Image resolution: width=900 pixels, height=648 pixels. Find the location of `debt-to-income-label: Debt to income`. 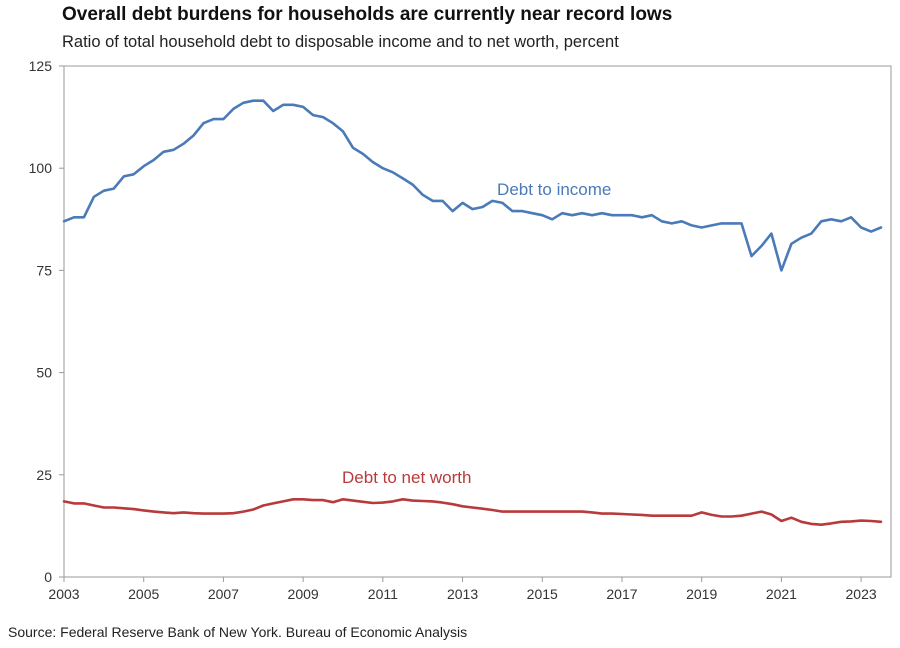

debt-to-income-label: Debt to income is located at coordinates (554, 189).